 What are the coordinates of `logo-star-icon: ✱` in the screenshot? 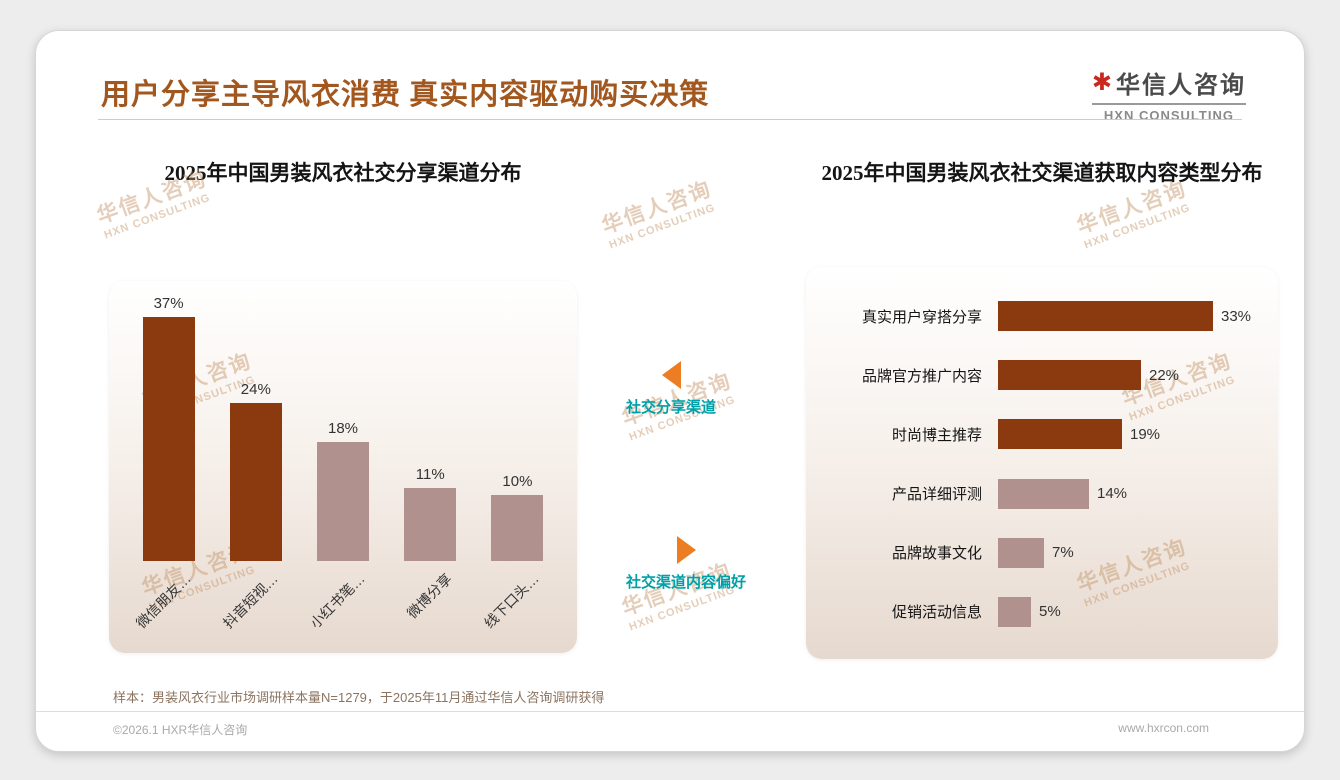 It's located at (1101, 82).